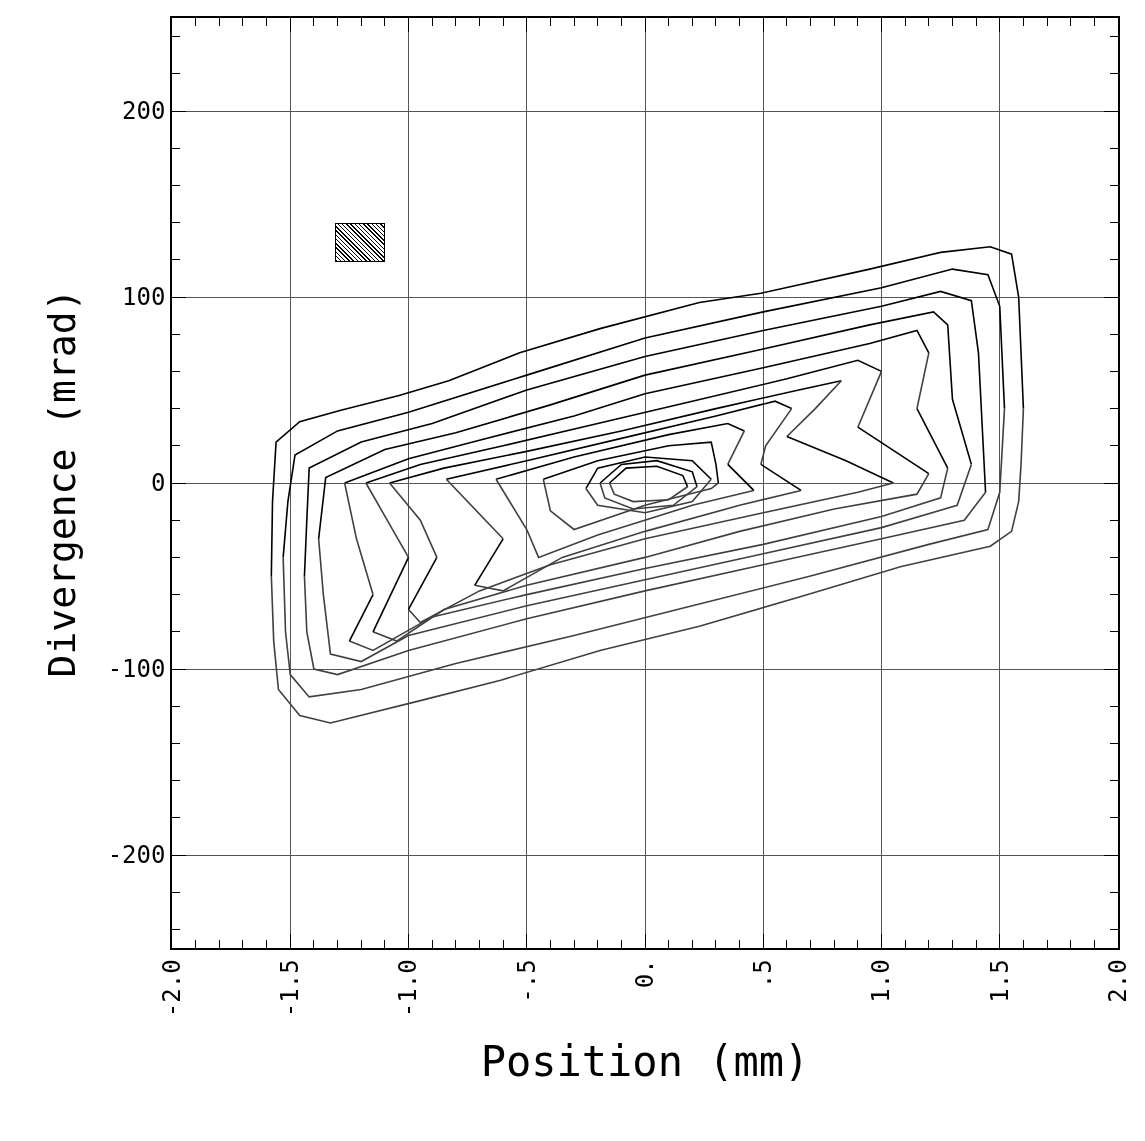 The height and width of the screenshot is (1141, 1145). Describe the element at coordinates (158, 483) in the screenshot. I see `y-tick-label: 0` at that location.